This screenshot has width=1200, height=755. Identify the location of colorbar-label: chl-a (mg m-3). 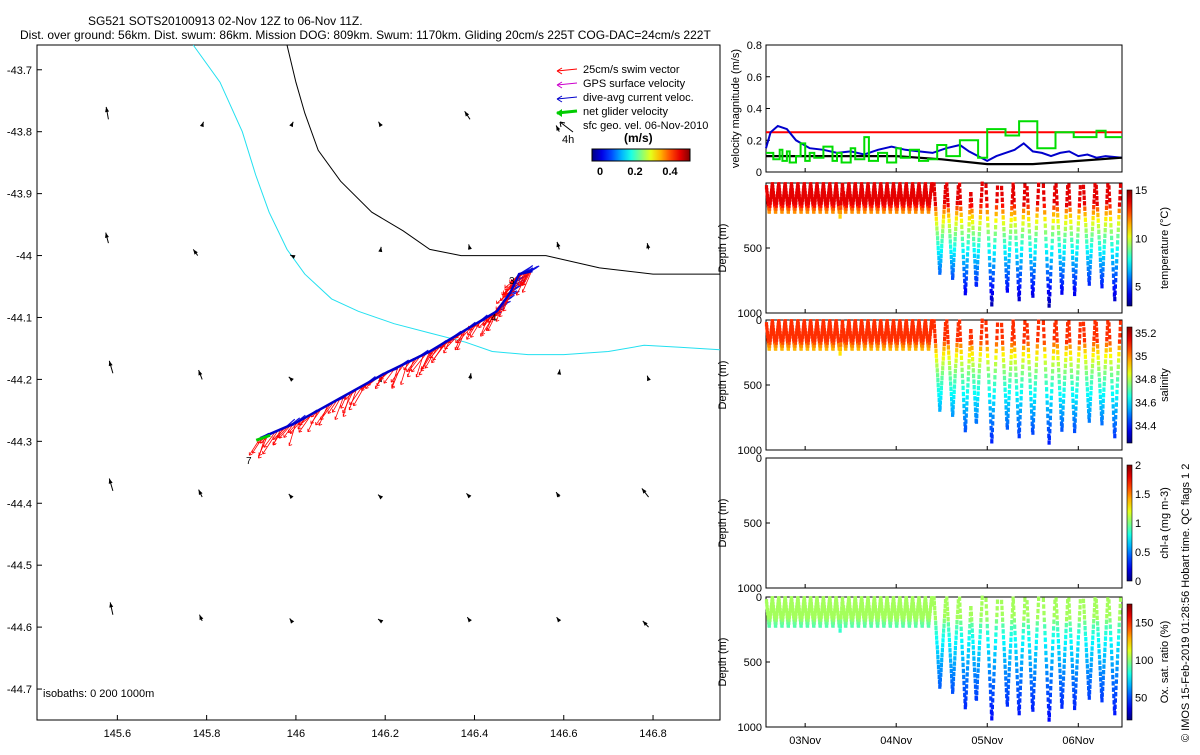
(1165, 523).